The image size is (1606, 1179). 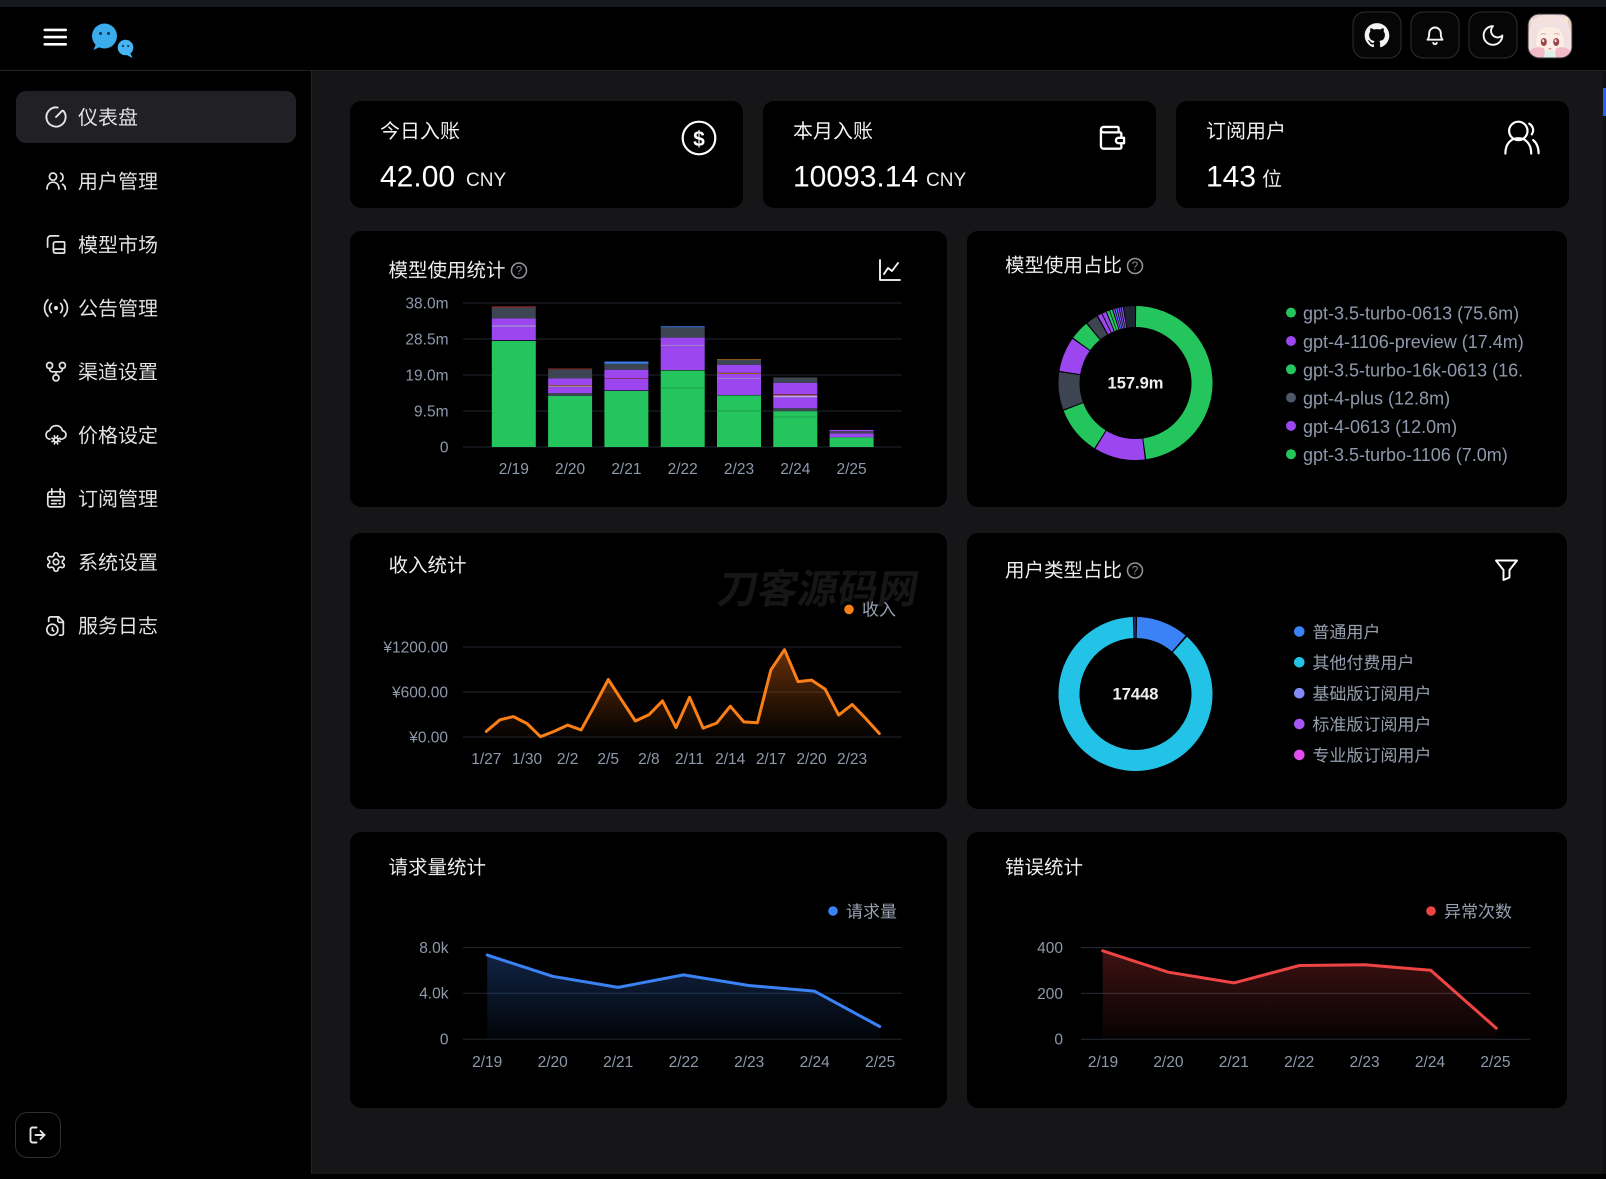 I want to click on svg-text: 8.0k, so click(x=434, y=948).